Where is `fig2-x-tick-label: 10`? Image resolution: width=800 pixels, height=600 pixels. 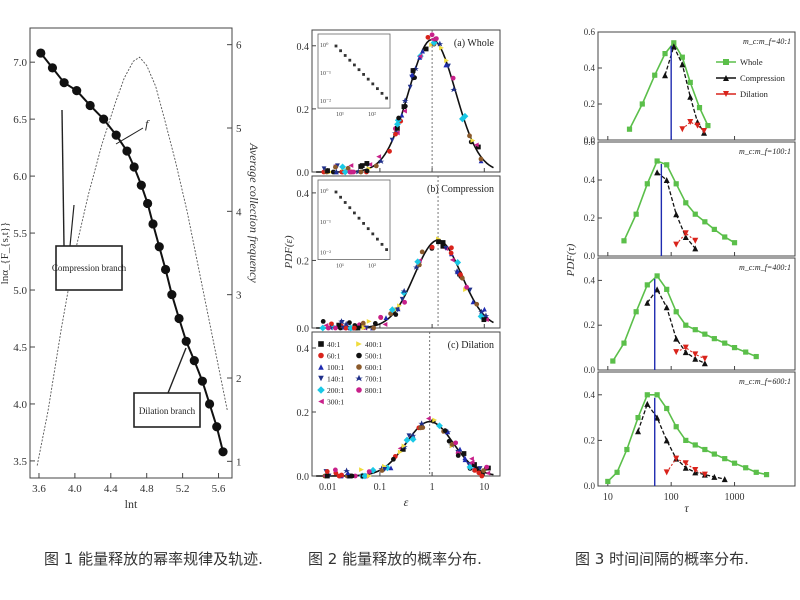
fig2-x-tick-label: 10 is located at coordinates (484, 487).